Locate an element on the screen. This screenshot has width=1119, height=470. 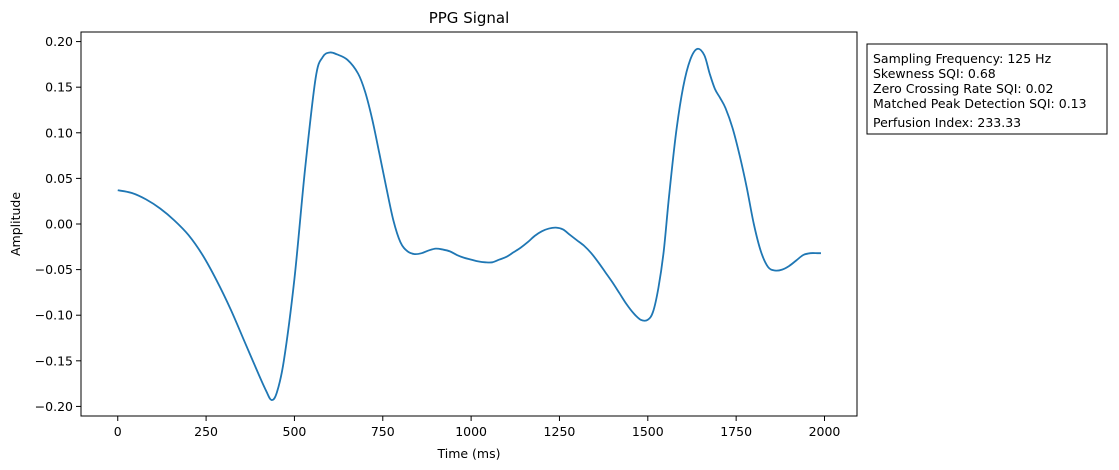
info-line-matched-peak-detection-sqi: Matched Peak Detection SQI: 0.13 is located at coordinates (980, 103).